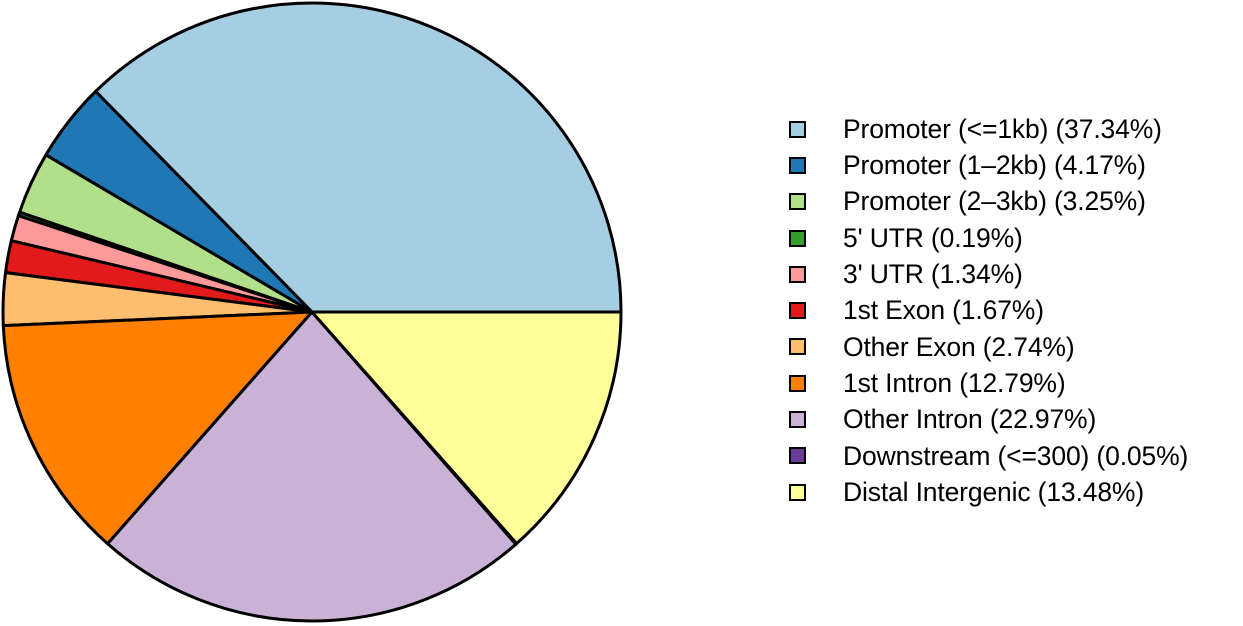  I want to click on legend-item-label: Promoter (1–2kb) (4.17%), so click(994, 165).